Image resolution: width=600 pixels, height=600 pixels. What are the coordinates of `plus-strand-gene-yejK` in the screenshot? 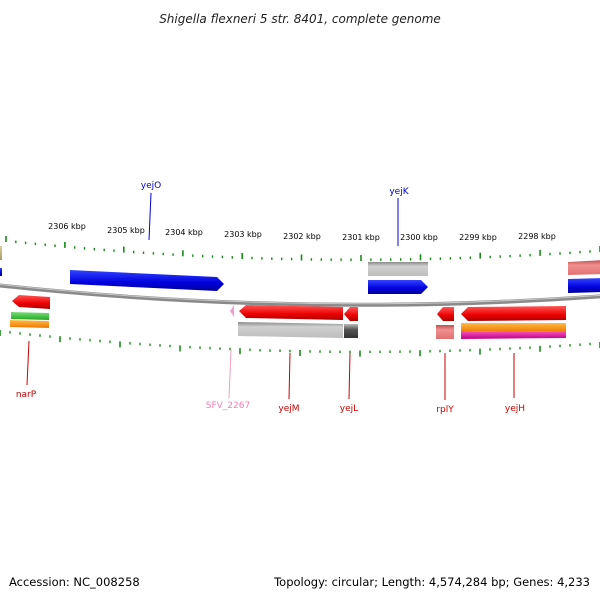 It's located at (398, 287).